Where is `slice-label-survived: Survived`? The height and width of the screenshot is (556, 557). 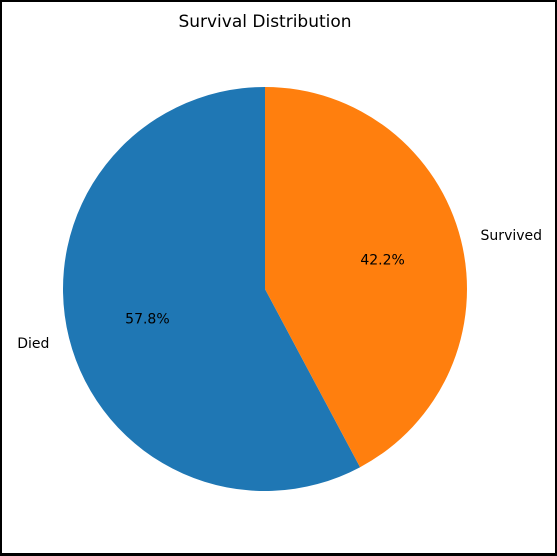
slice-label-survived: Survived is located at coordinates (511, 236).